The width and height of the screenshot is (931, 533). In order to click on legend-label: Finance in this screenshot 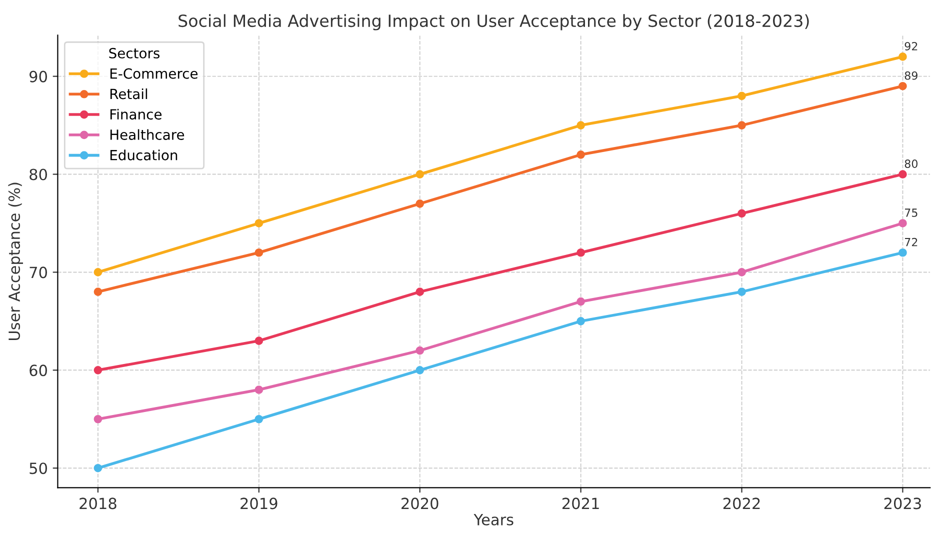, I will do `click(136, 114)`.